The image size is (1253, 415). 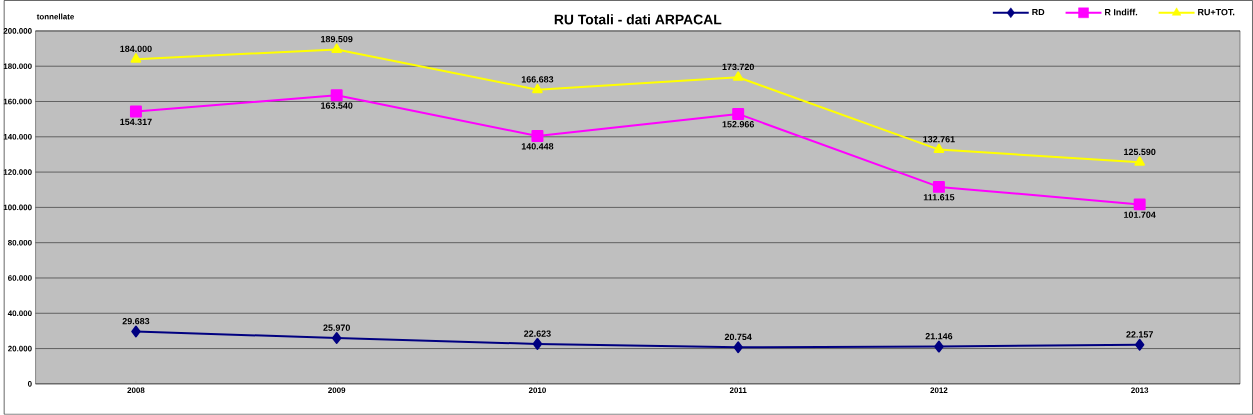 I want to click on data-label: 22.623, so click(x=537, y=333).